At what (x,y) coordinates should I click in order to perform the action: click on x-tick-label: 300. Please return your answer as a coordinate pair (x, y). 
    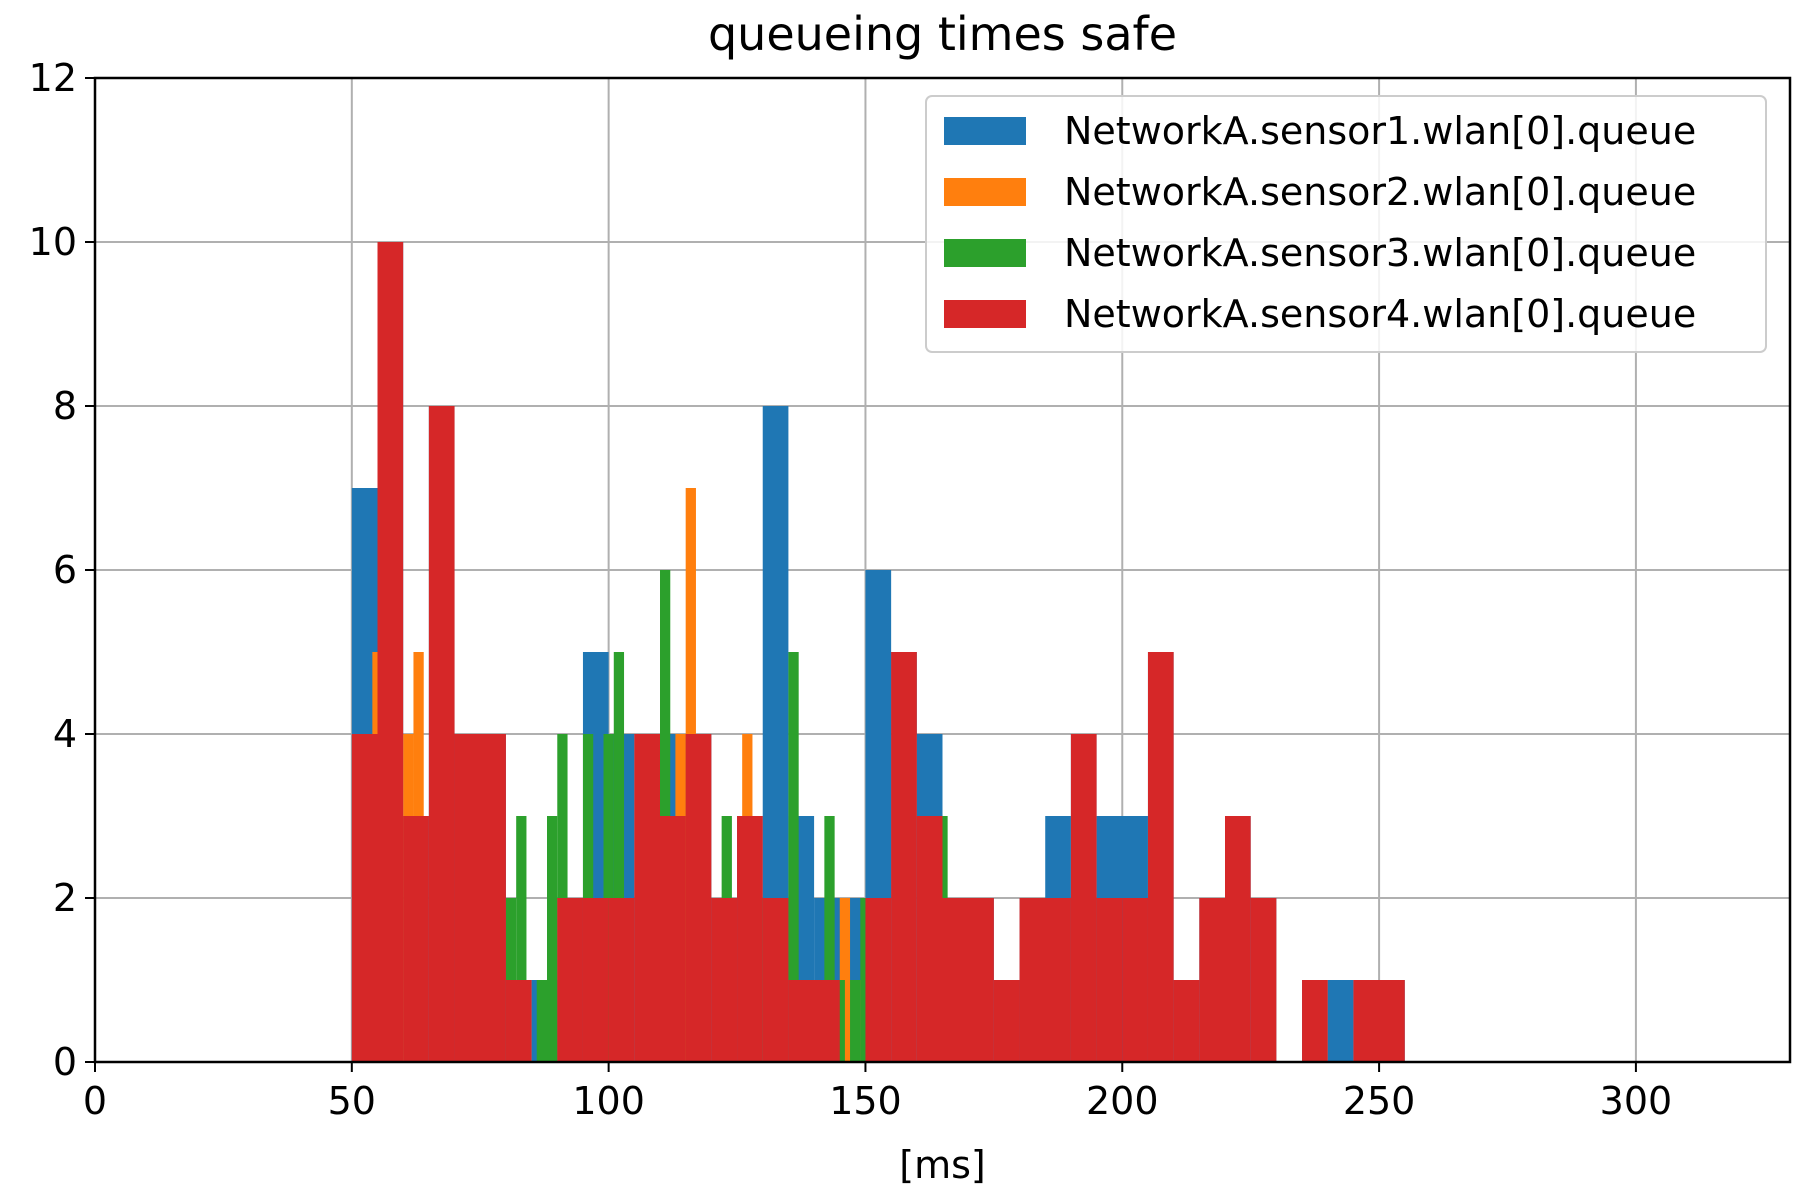
    Looking at the image, I should click on (1636, 1101).